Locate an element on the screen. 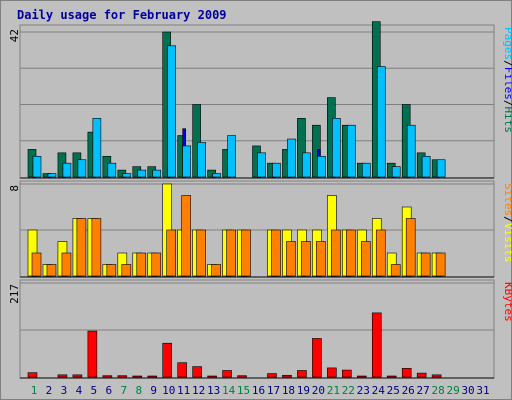 This screenshot has height=400, width=512. legend-middle: Sites/Visits is located at coordinates (507, 223).